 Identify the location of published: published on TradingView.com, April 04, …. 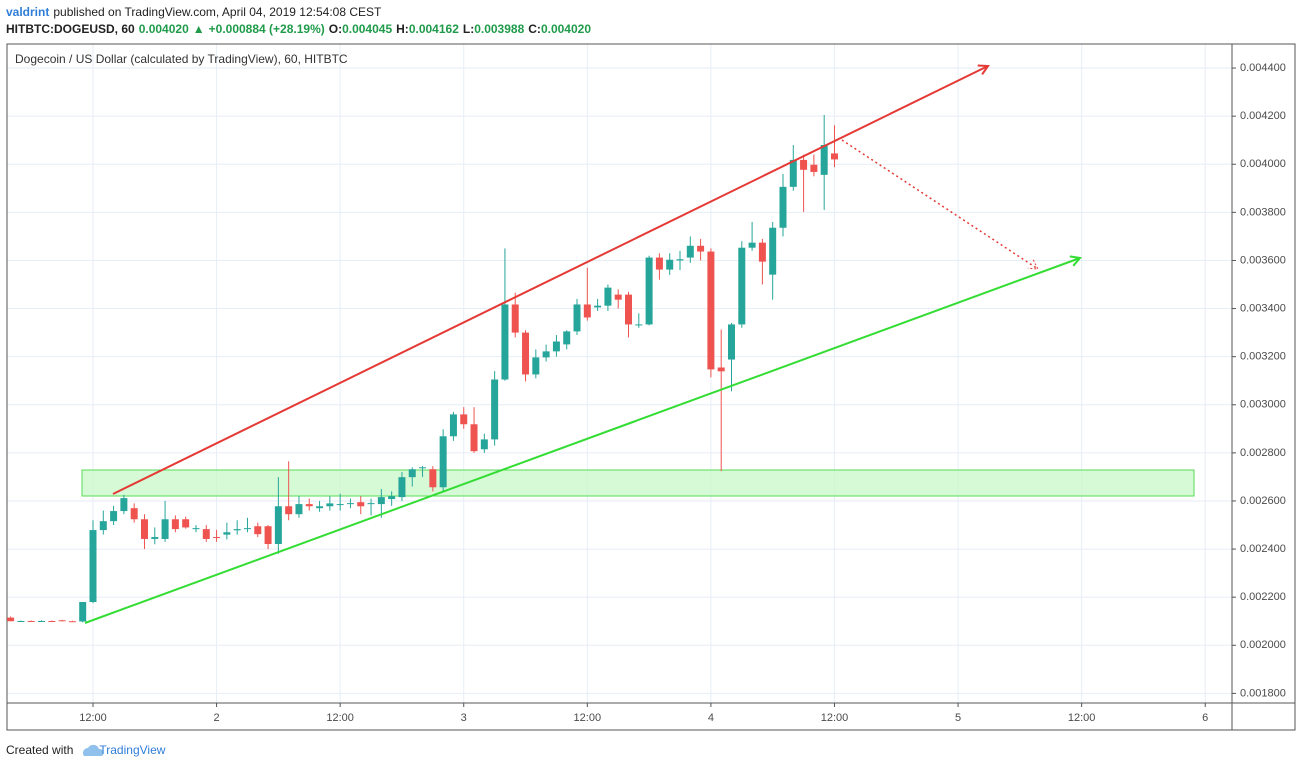
(217, 12).